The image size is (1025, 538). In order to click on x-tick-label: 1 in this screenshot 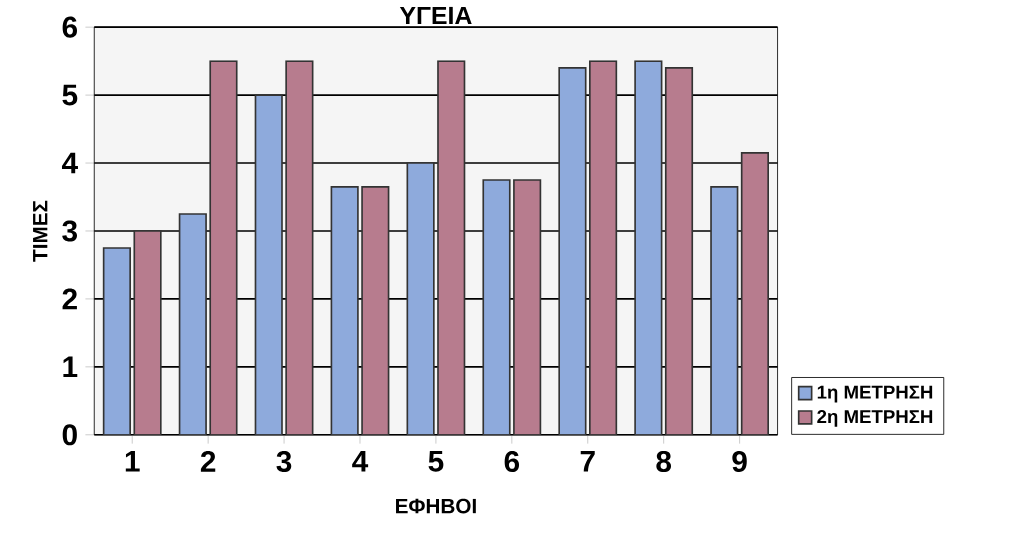, I will do `click(132, 461)`.